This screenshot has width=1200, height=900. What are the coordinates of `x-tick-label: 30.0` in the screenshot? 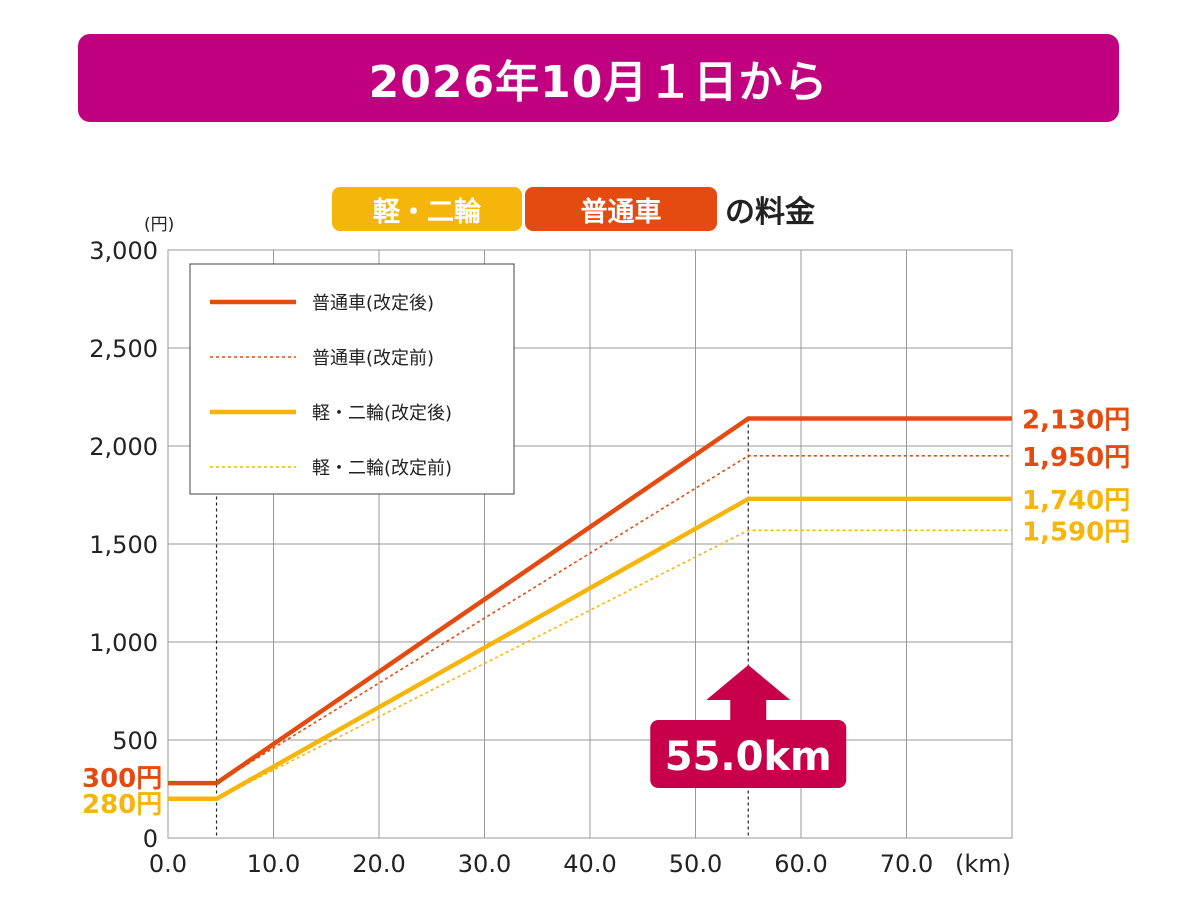 It's located at (484, 864).